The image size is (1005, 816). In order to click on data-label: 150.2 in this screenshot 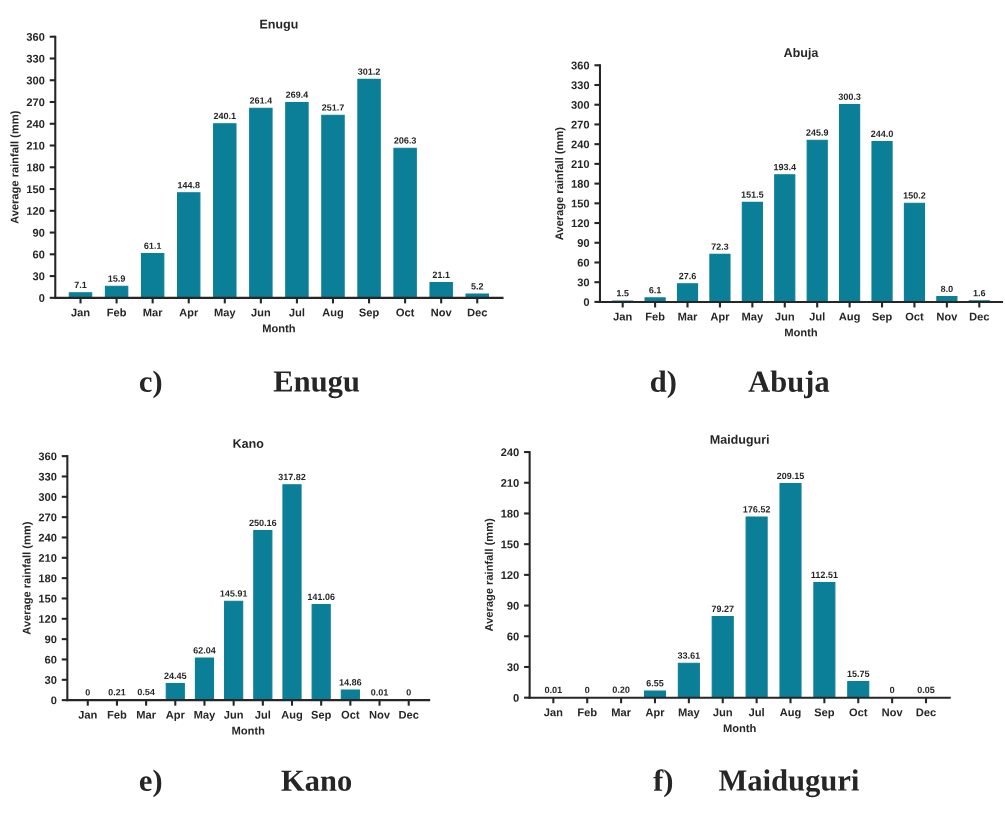, I will do `click(914, 195)`.